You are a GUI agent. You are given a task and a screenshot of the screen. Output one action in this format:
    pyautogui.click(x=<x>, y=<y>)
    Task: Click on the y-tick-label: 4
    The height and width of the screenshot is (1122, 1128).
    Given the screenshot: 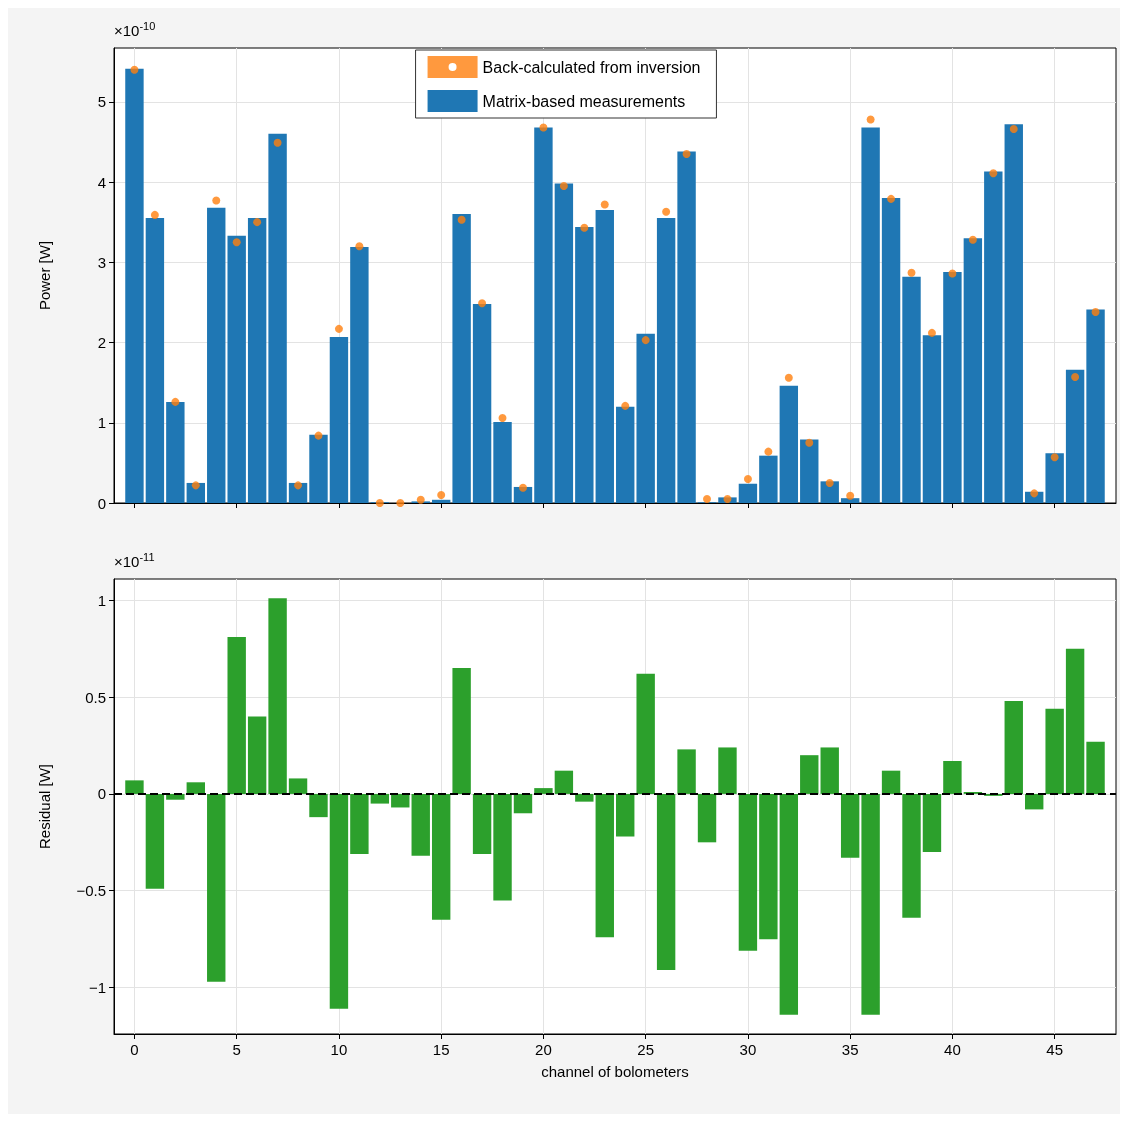 What is the action you would take?
    pyautogui.click(x=101, y=182)
    